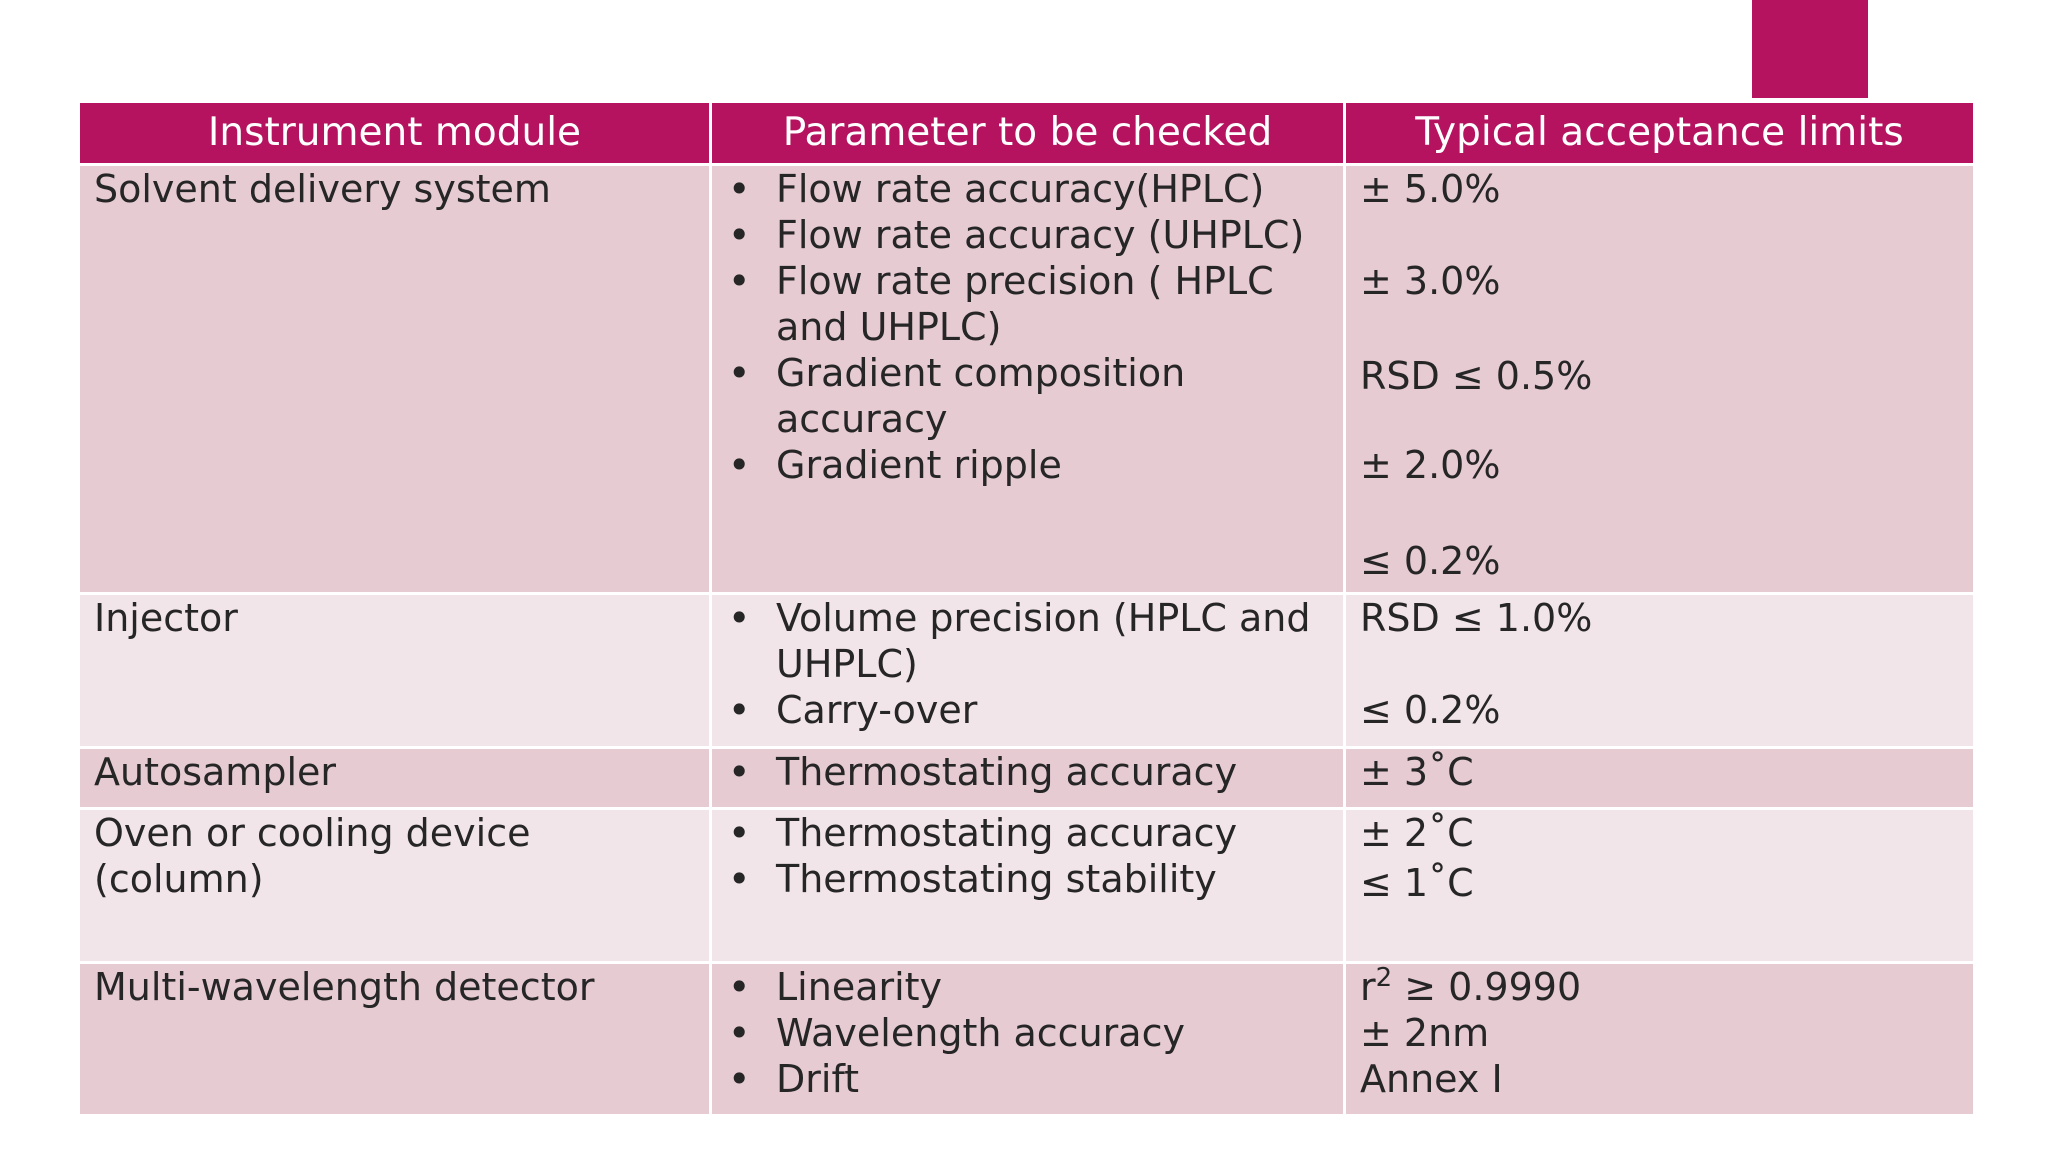  What do you see at coordinates (1810, 49) in the screenshot?
I see `accent-tab` at bounding box center [1810, 49].